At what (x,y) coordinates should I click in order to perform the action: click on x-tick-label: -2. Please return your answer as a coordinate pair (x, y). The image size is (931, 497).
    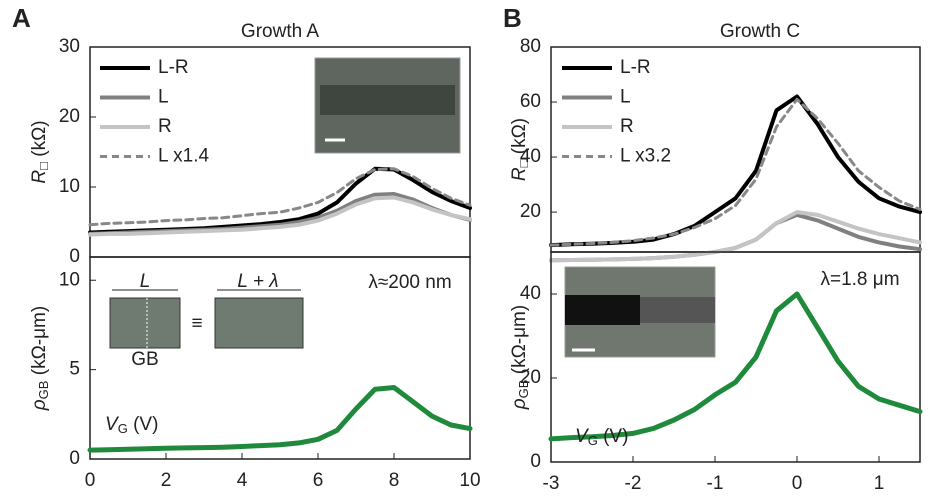
    Looking at the image, I should click on (633, 483).